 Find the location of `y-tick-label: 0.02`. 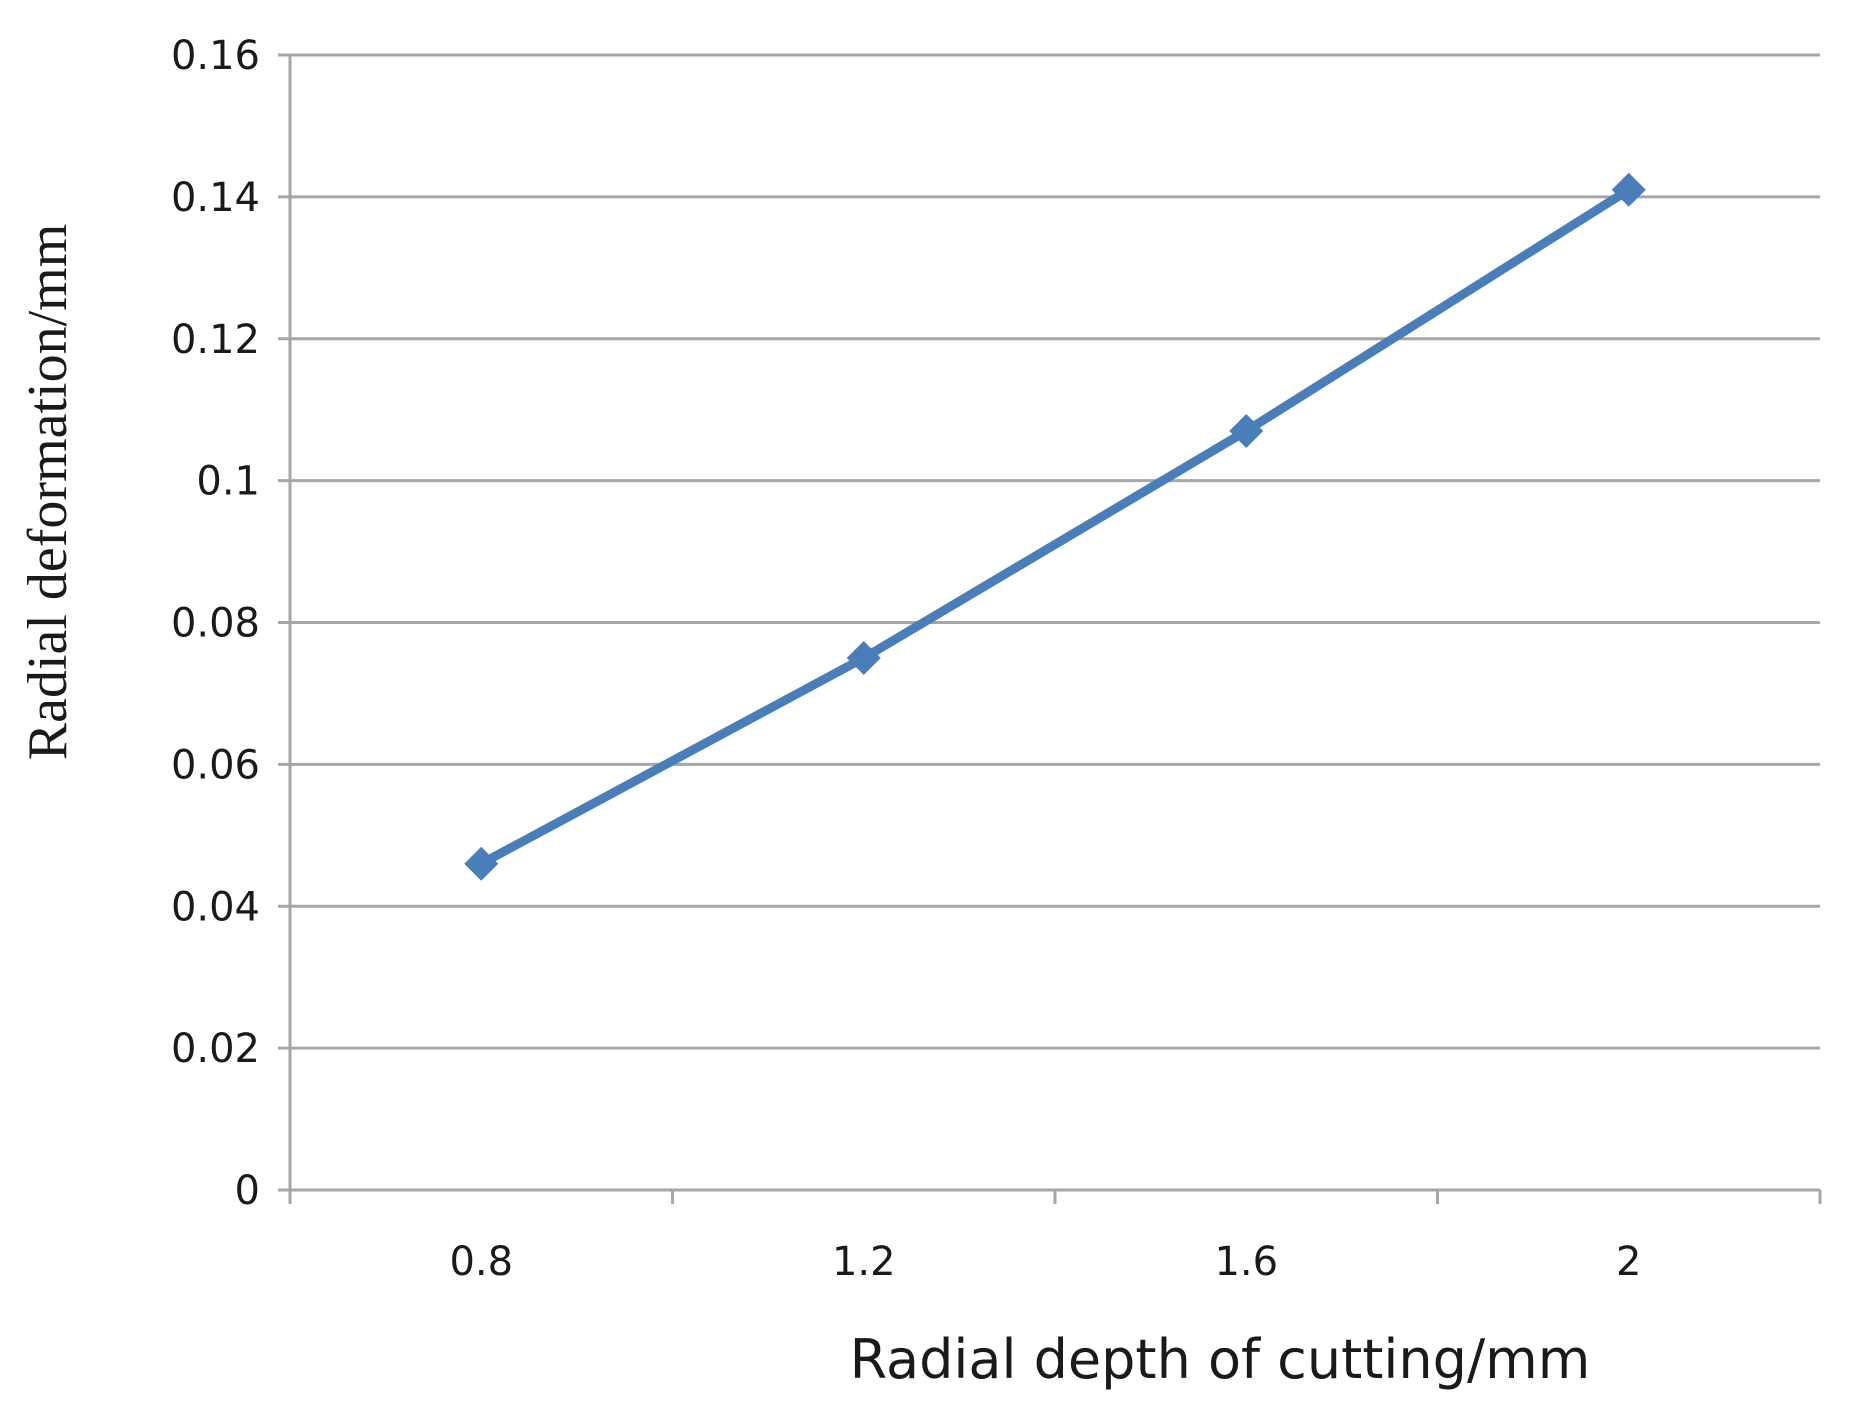

y-tick-label: 0.02 is located at coordinates (215, 1049).